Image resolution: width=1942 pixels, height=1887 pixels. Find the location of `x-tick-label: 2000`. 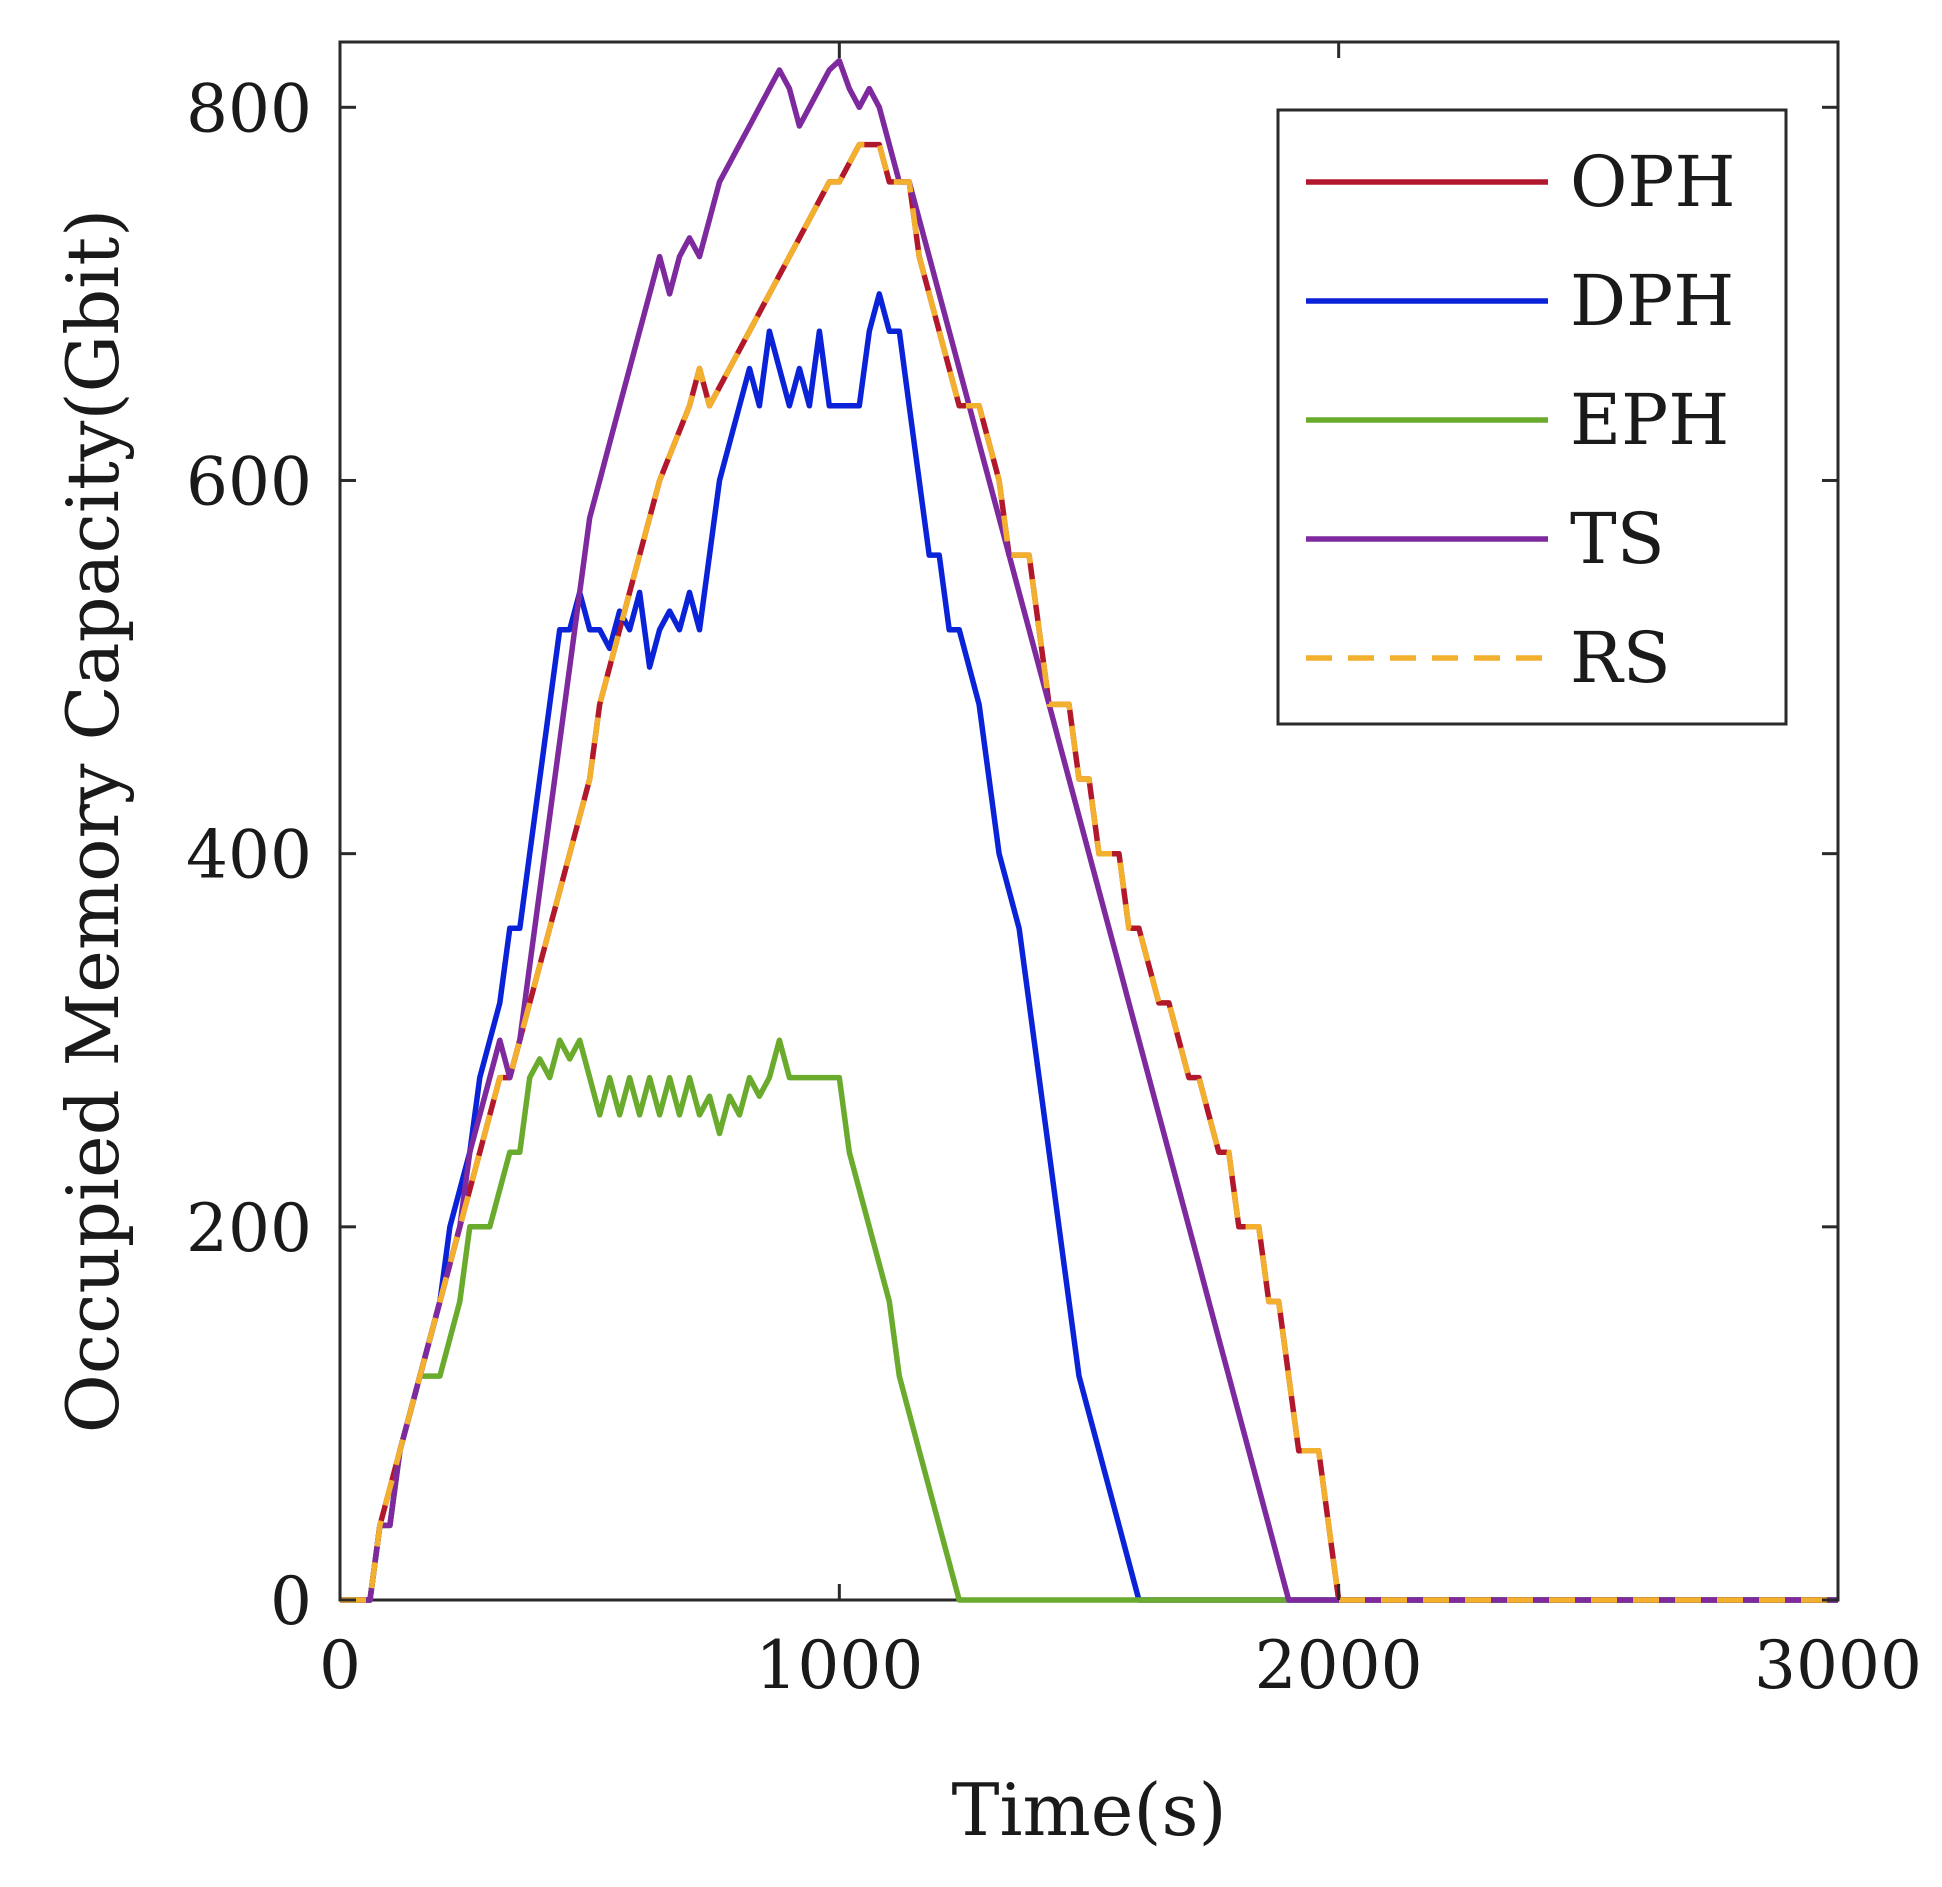

x-tick-label: 2000 is located at coordinates (1339, 1665).